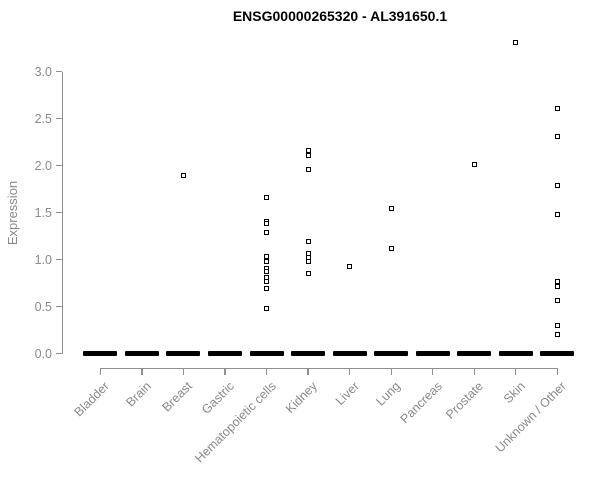 The height and width of the screenshot is (500, 600). I want to click on y-tick-label: 2.0, so click(43, 165).